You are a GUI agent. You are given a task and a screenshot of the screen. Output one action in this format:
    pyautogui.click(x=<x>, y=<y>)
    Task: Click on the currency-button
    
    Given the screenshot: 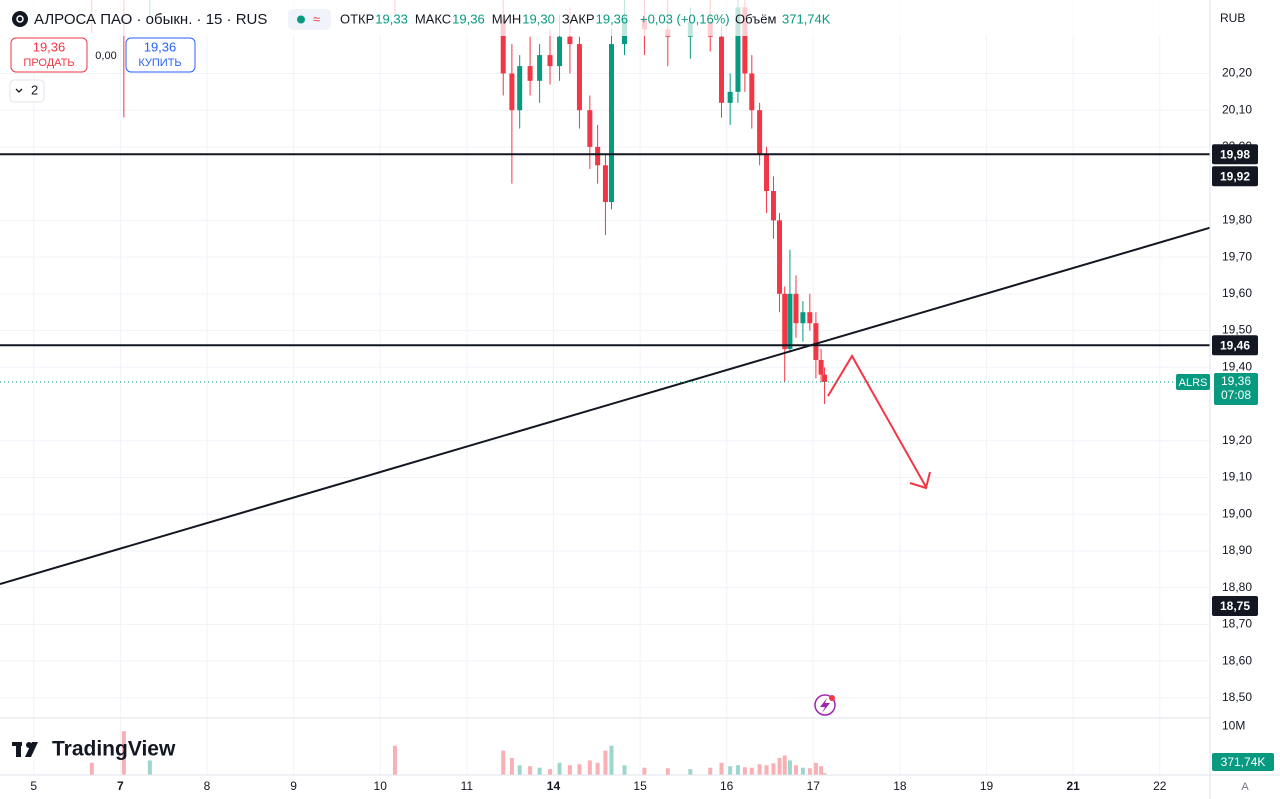 What is the action you would take?
    pyautogui.click(x=1234, y=18)
    